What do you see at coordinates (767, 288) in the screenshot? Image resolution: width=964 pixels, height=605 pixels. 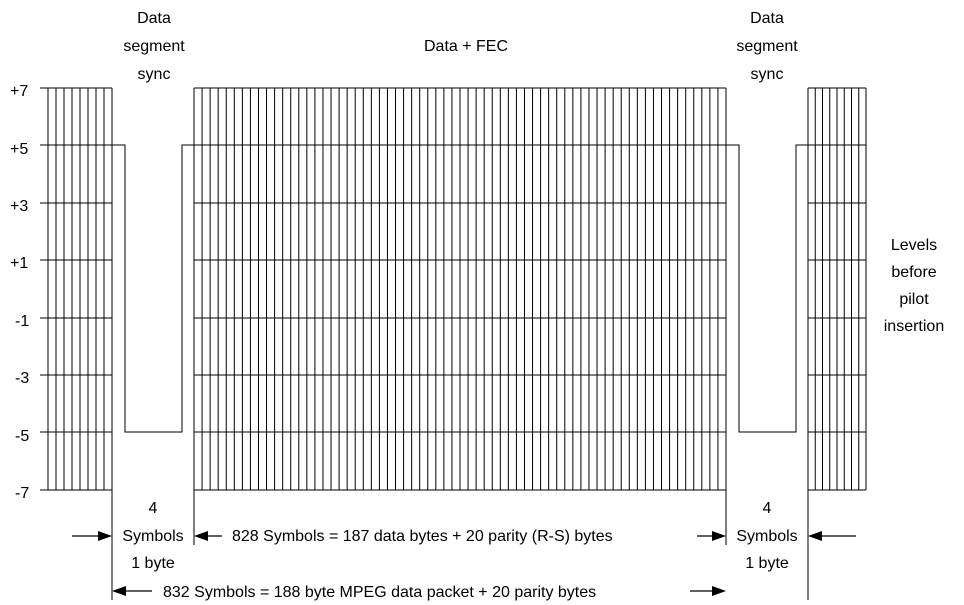 I see `right-sync-pulse` at bounding box center [767, 288].